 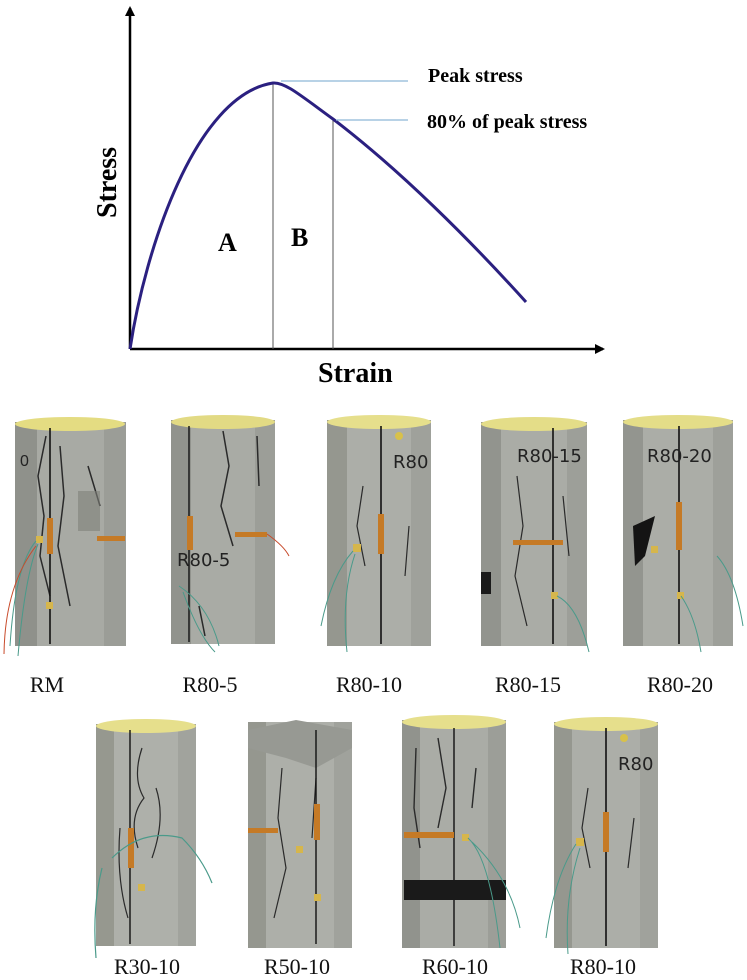 What do you see at coordinates (524, 532) in the screenshot?
I see `specimen-photo-r80-15: R80-15` at bounding box center [524, 532].